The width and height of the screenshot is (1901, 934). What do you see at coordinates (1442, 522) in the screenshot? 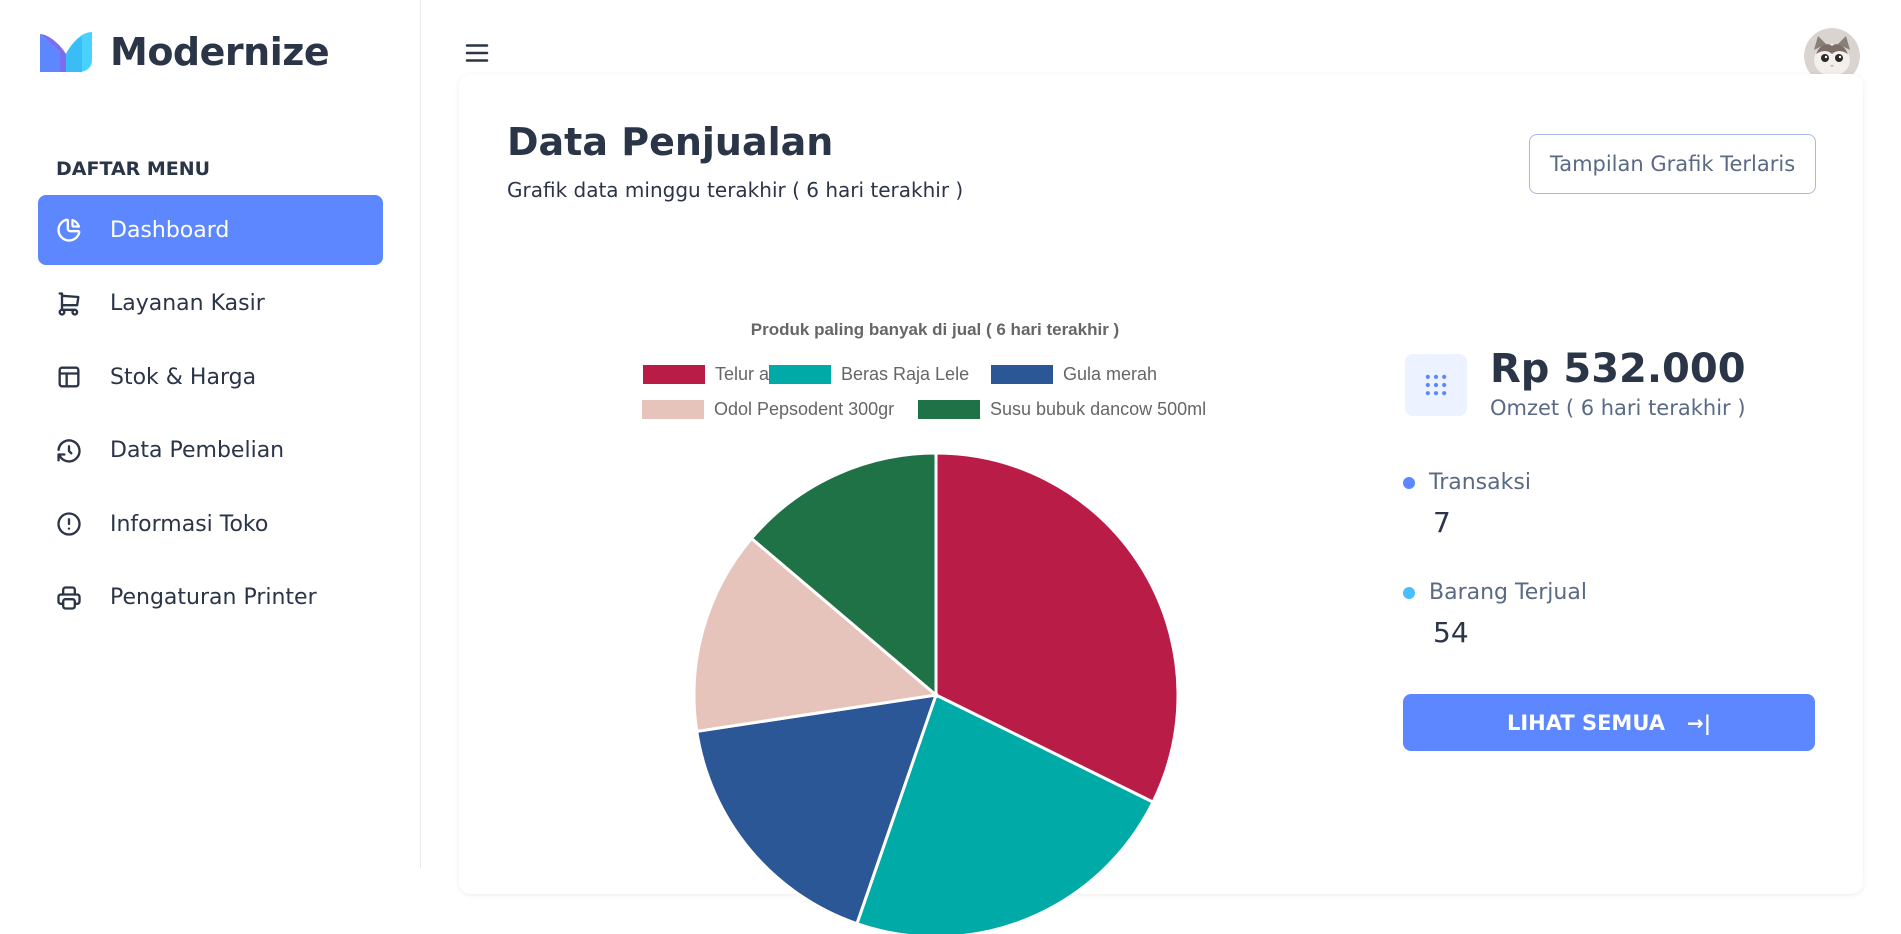
I see `transaksi-value: 7` at bounding box center [1442, 522].